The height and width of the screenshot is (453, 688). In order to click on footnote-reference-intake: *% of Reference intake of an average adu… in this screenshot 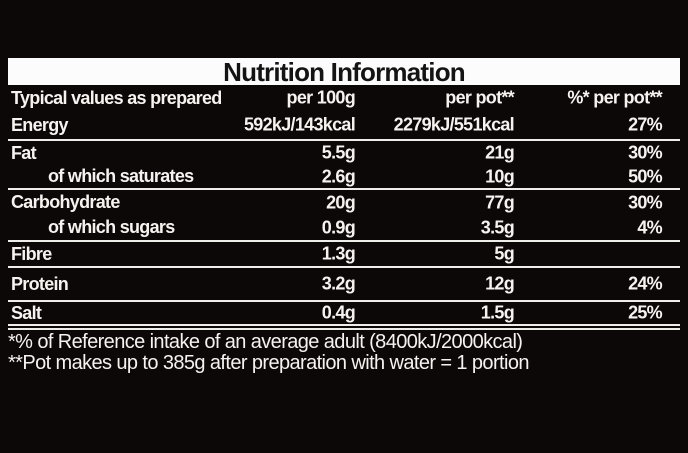, I will do `click(265, 342)`.